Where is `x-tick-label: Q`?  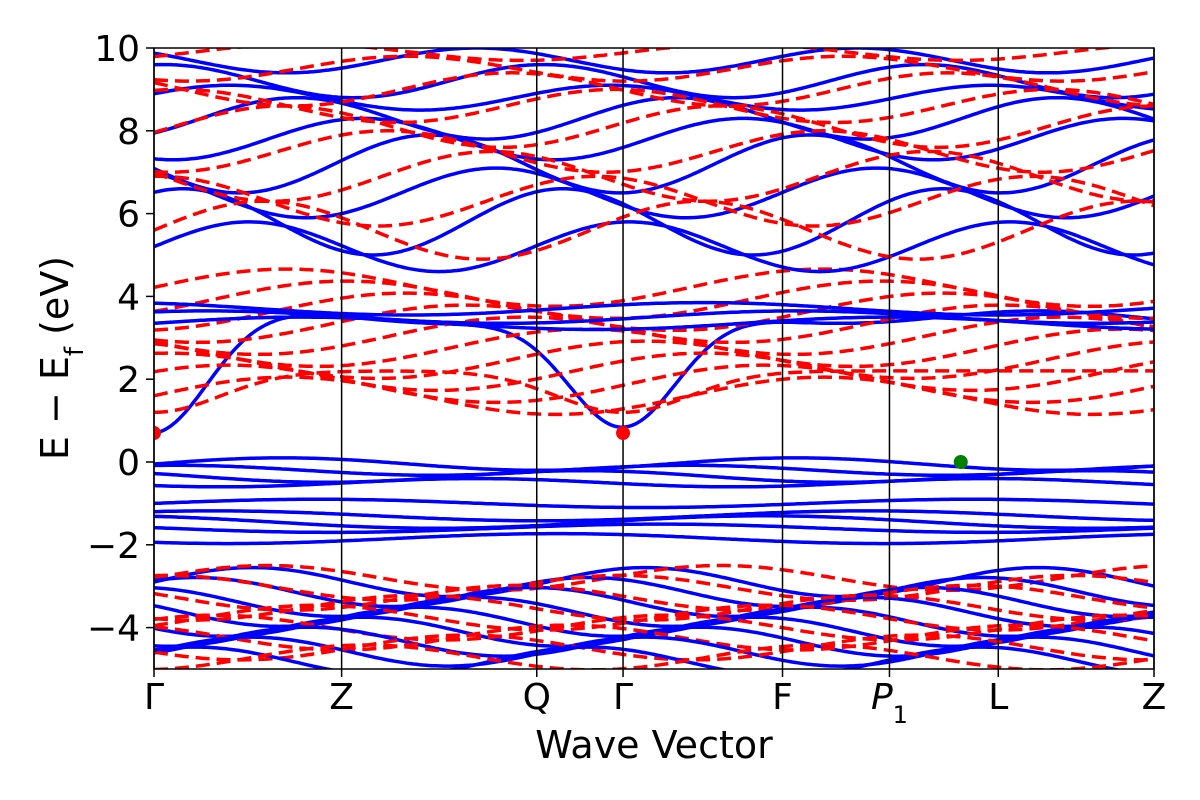
x-tick-label: Q is located at coordinates (537, 697).